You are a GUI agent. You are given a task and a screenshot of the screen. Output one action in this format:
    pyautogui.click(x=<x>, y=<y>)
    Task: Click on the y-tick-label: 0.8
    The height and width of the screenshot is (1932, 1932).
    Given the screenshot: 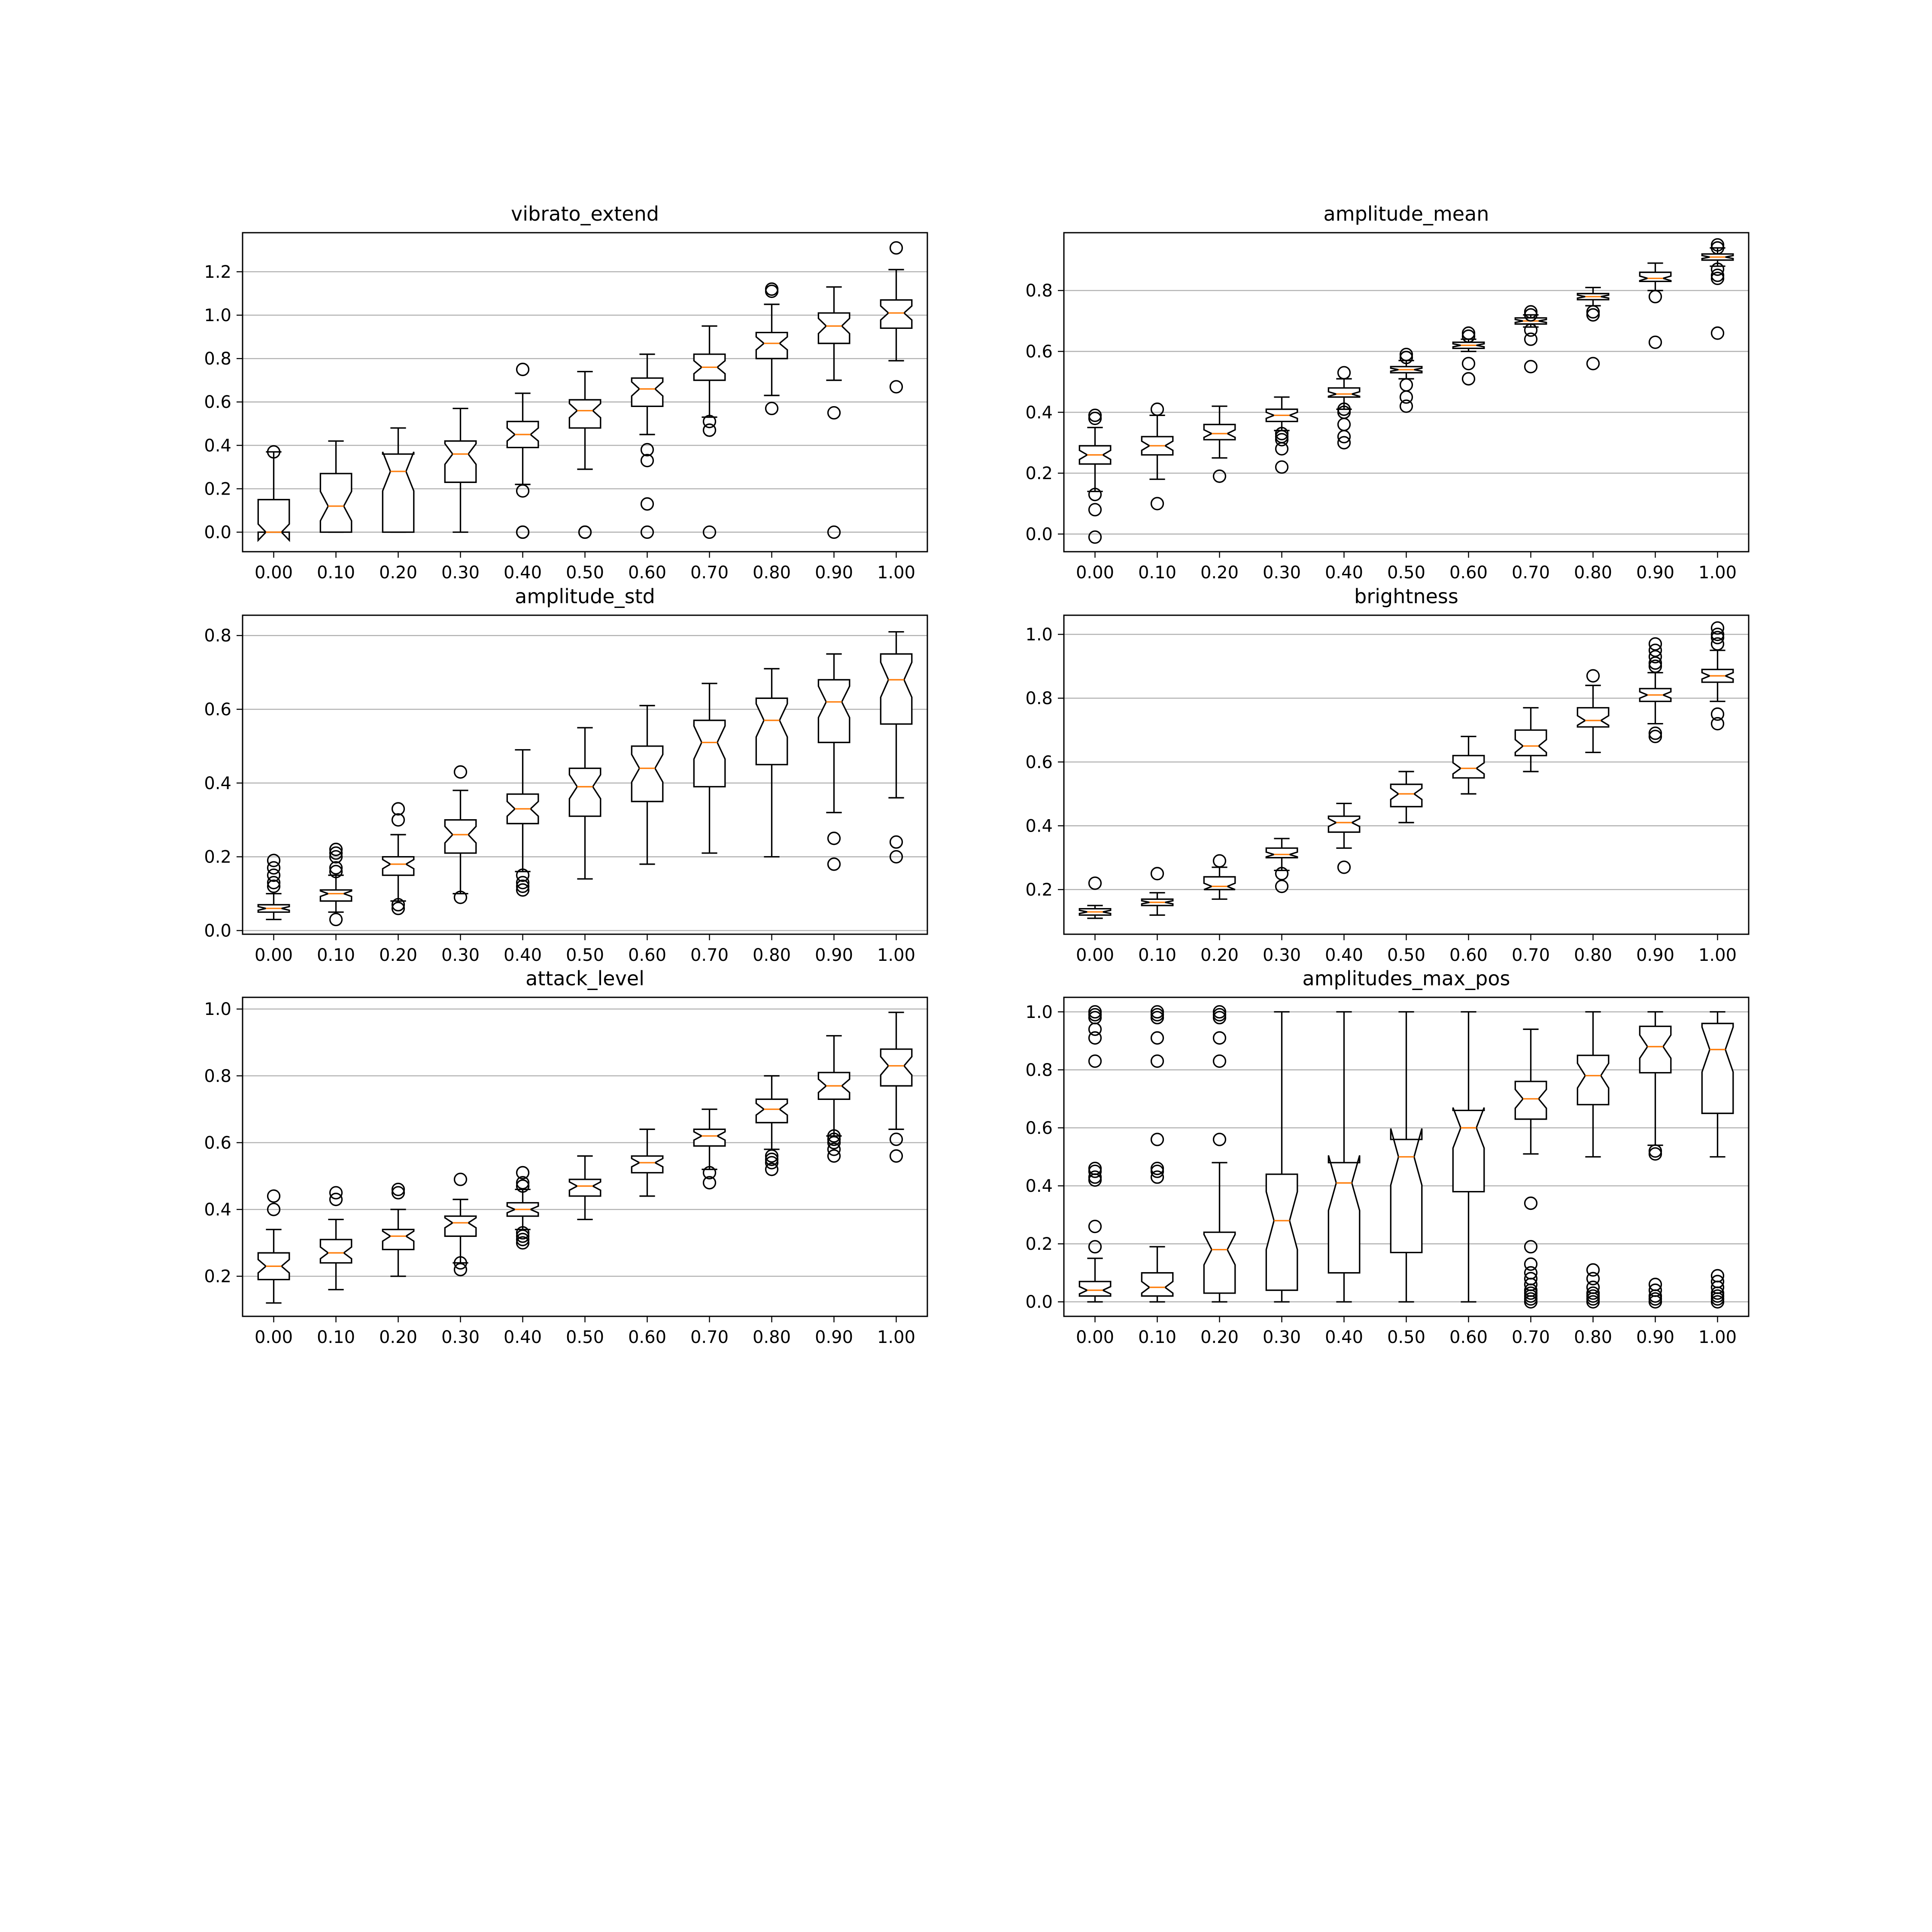 What is the action you would take?
    pyautogui.click(x=218, y=636)
    